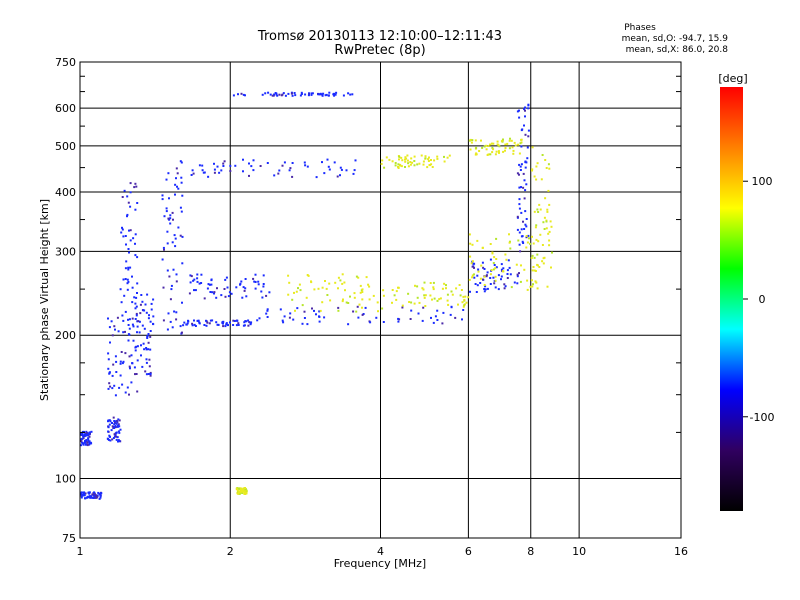 The width and height of the screenshot is (800, 600). Describe the element at coordinates (675, 39) in the screenshot. I see `phase-o-stats: mean, sd,O: -94.7, 15.9` at that location.